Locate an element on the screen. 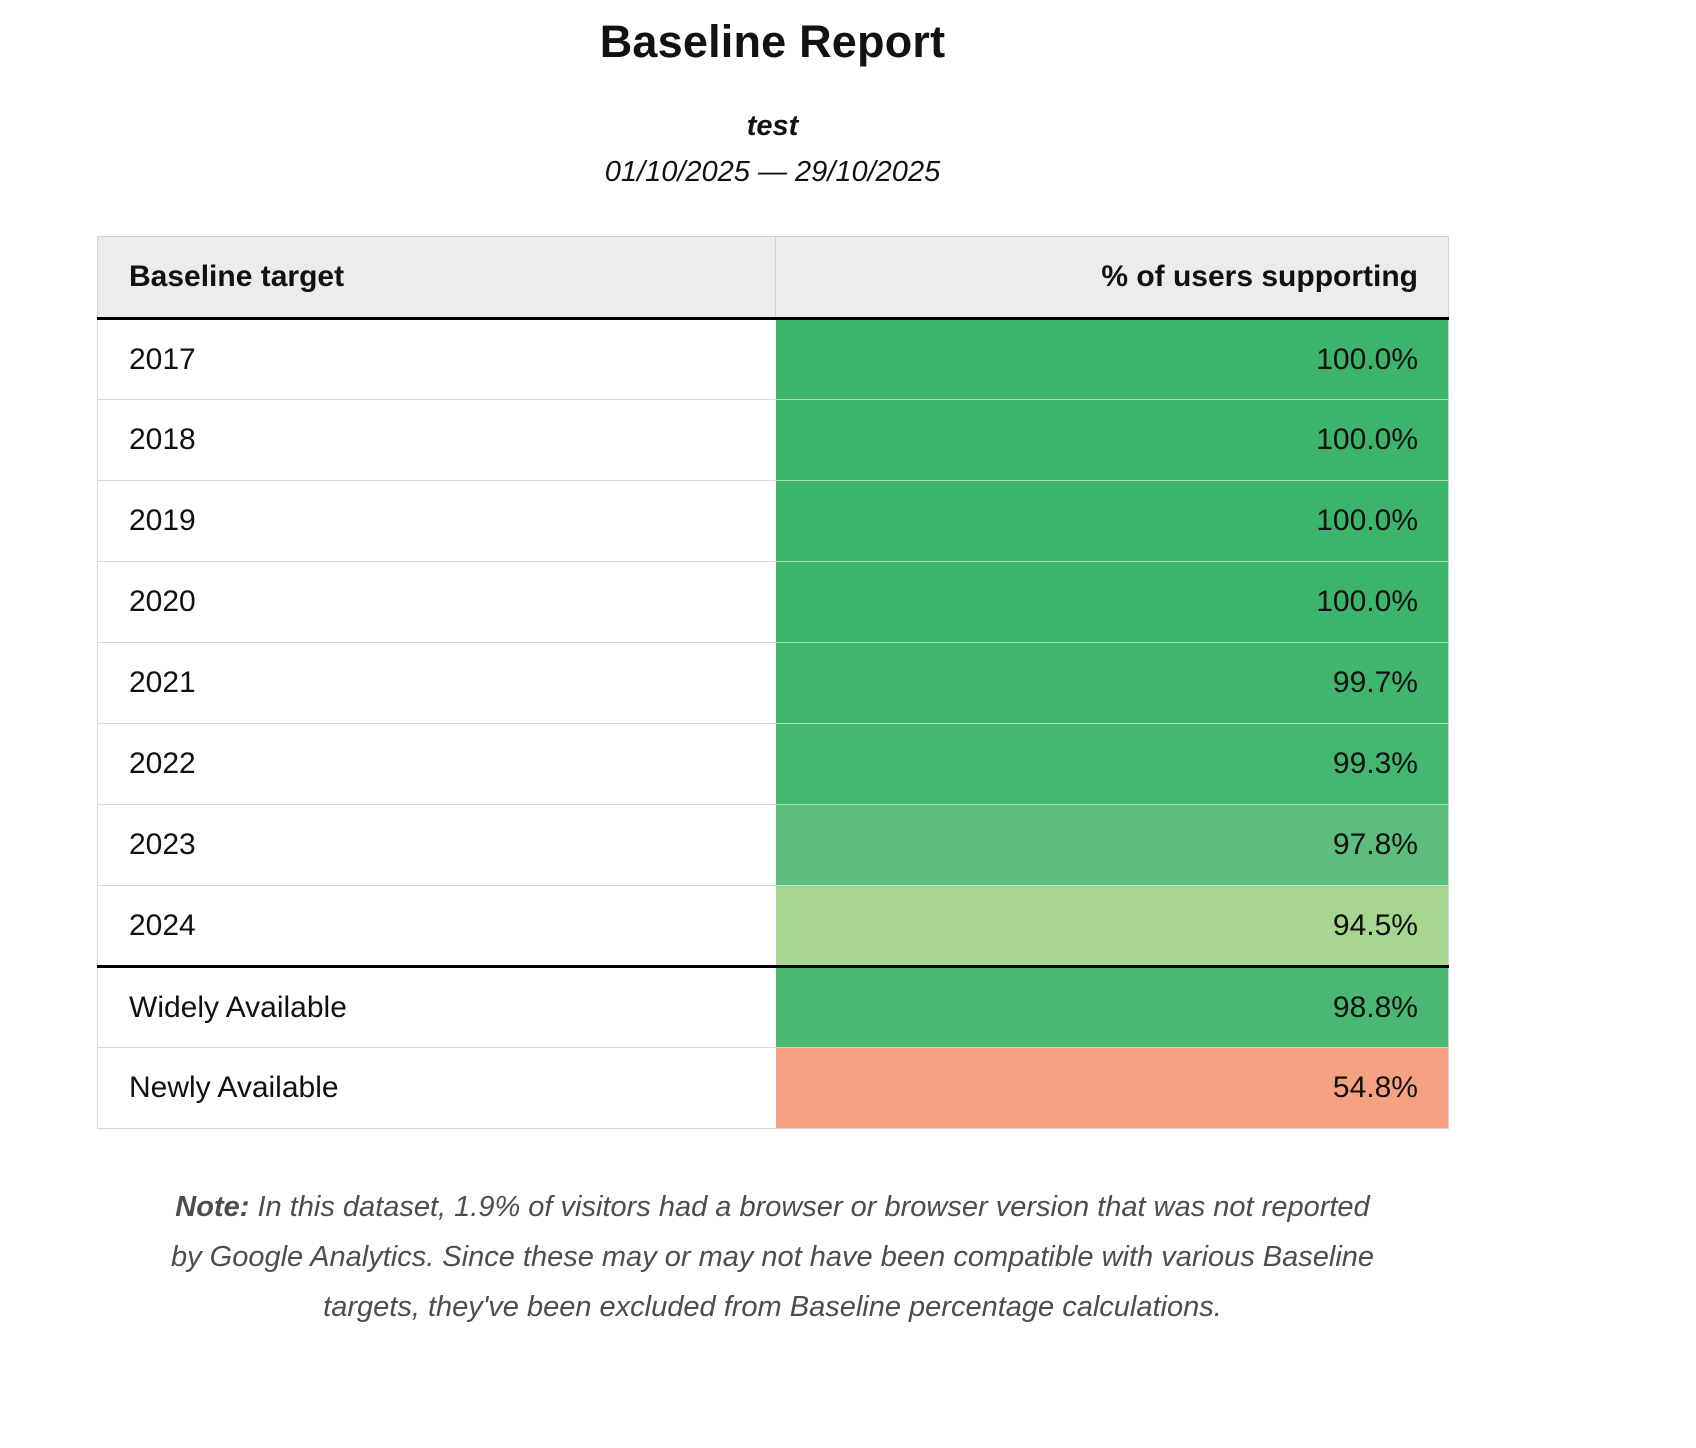 The height and width of the screenshot is (1448, 1696). percent-supporting-cell: 99.7% is located at coordinates (1112, 683).